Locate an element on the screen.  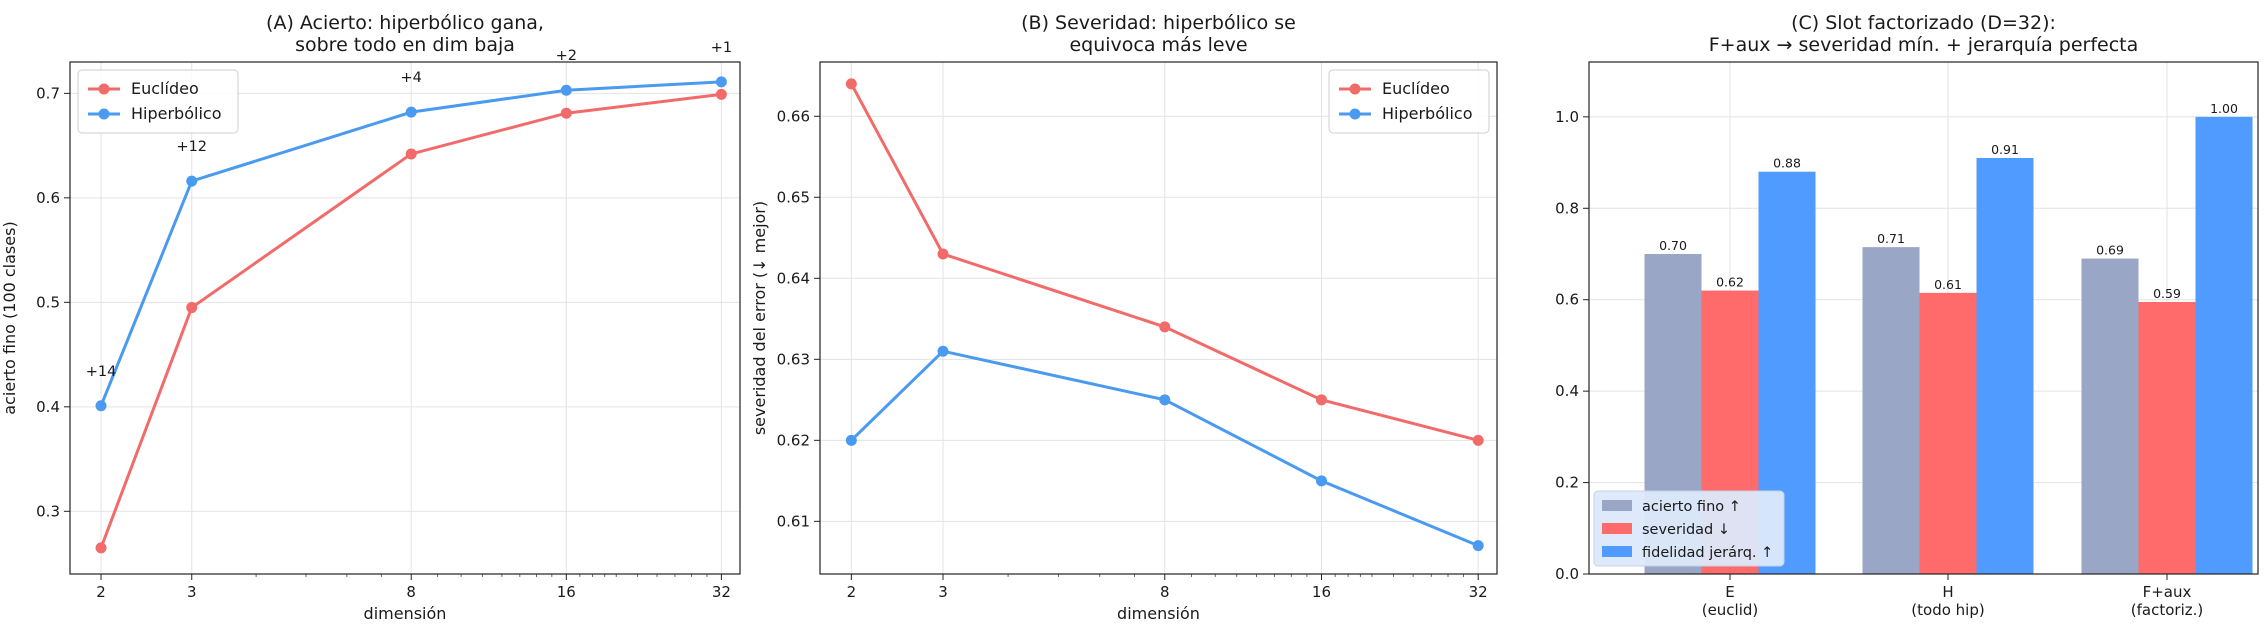
bar-value-label: 0.61 is located at coordinates (1948, 284).